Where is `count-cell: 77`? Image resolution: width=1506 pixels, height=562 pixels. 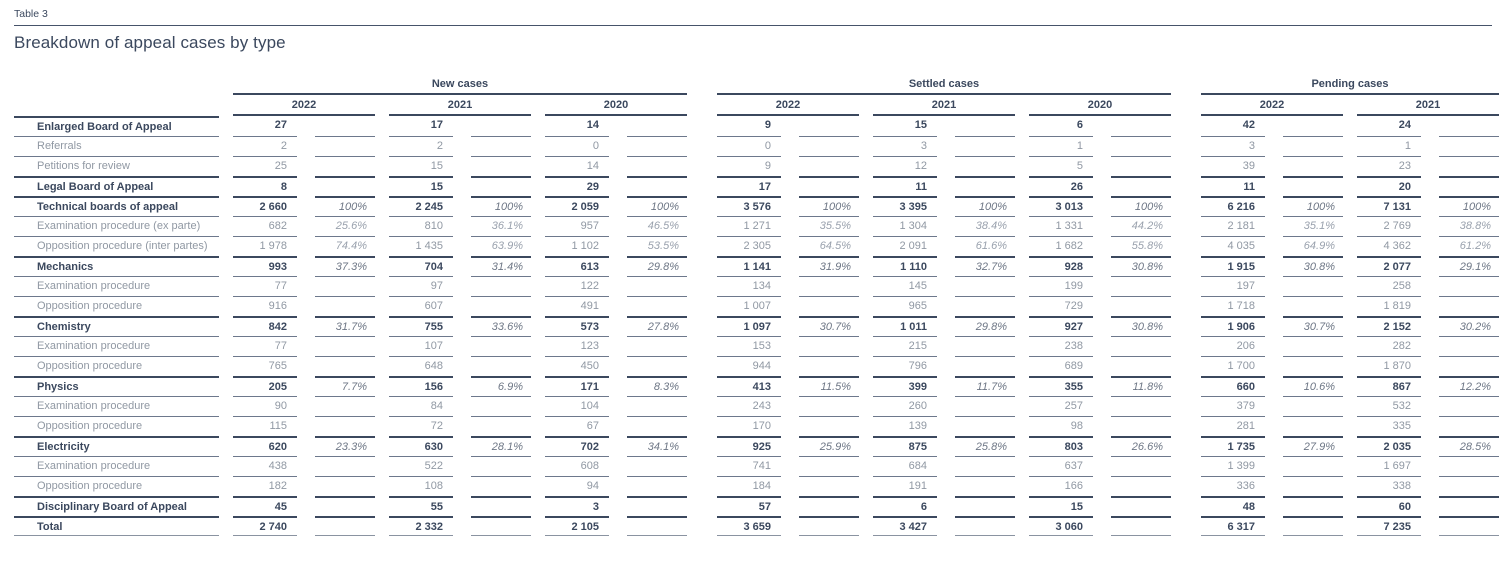
count-cell: 77 is located at coordinates (265, 346).